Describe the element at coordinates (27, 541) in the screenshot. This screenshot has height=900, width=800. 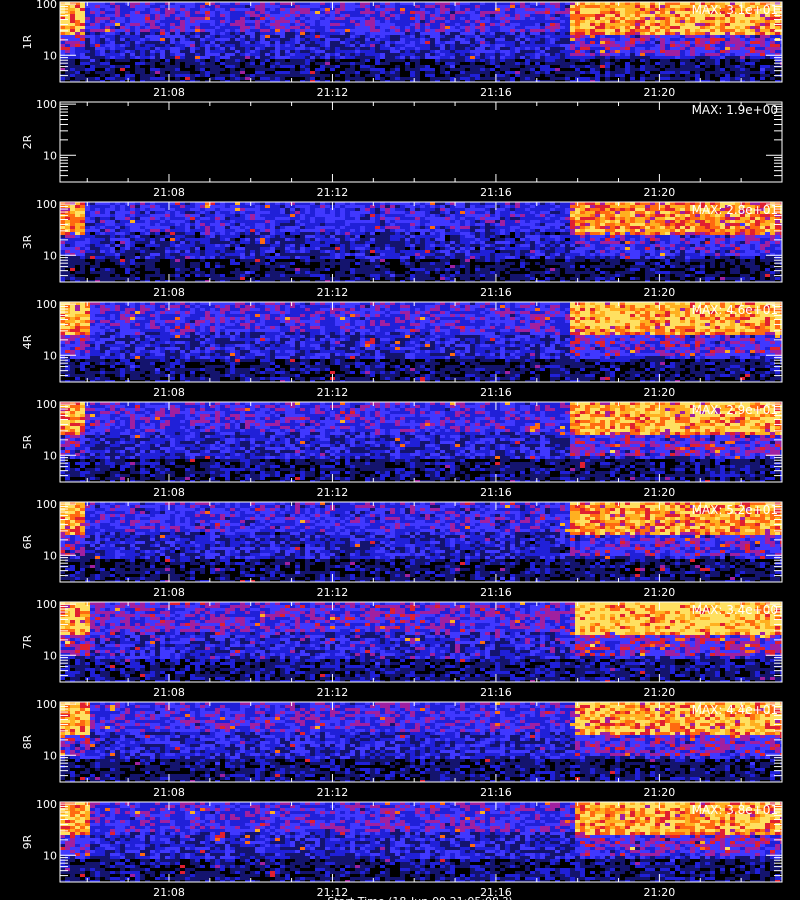
I see `panel-label: 6R` at that location.